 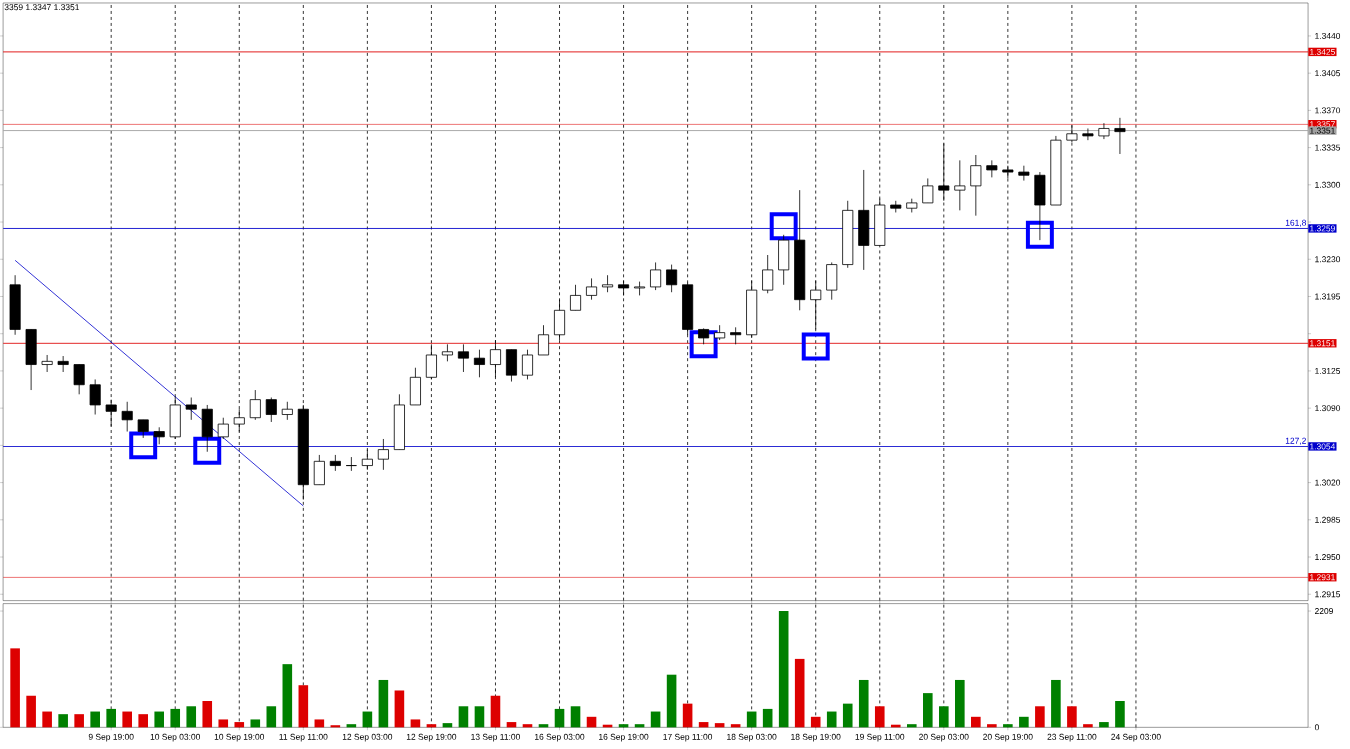 I want to click on x-tick-label: 20 Sep 03:00, so click(x=944, y=737).